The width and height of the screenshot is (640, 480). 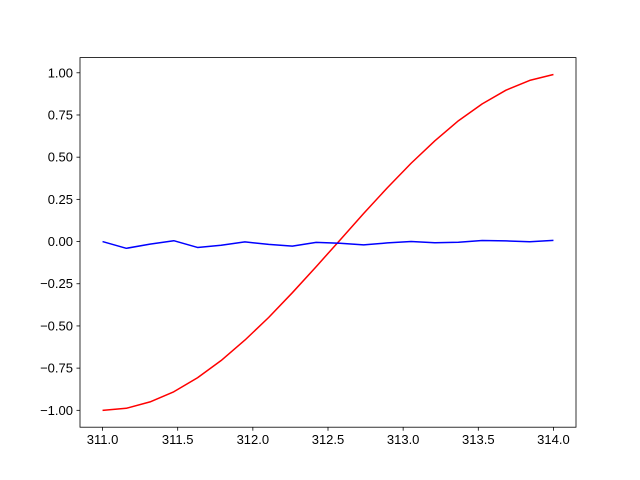 I want to click on x-tick-label: 311.0, so click(x=103, y=439).